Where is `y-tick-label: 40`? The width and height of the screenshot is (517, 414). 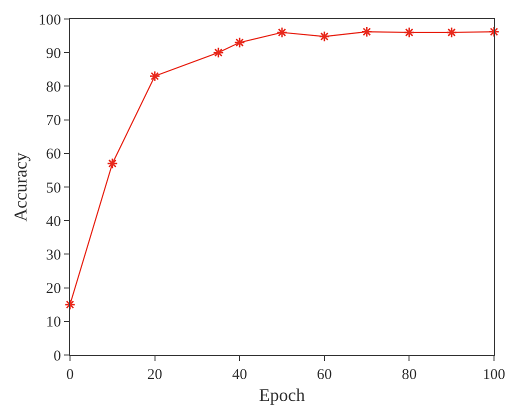
y-tick-label: 40 is located at coordinates (53, 222).